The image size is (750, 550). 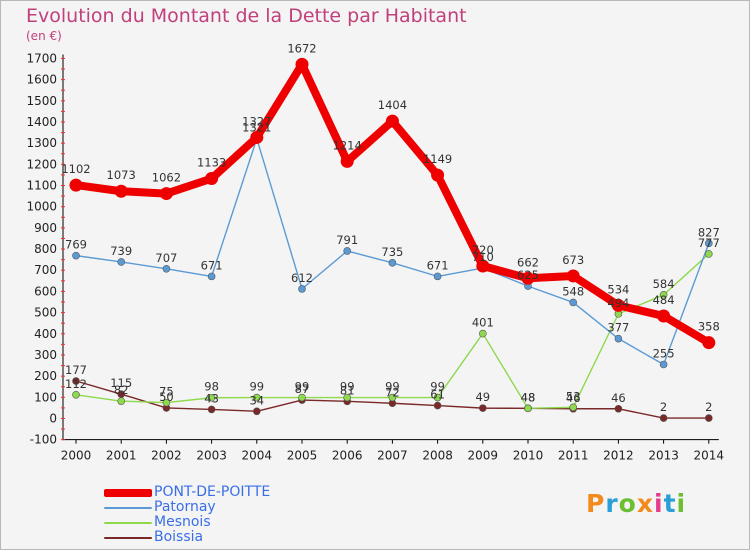 What do you see at coordinates (211, 387) in the screenshot?
I see `data-label: 98` at bounding box center [211, 387].